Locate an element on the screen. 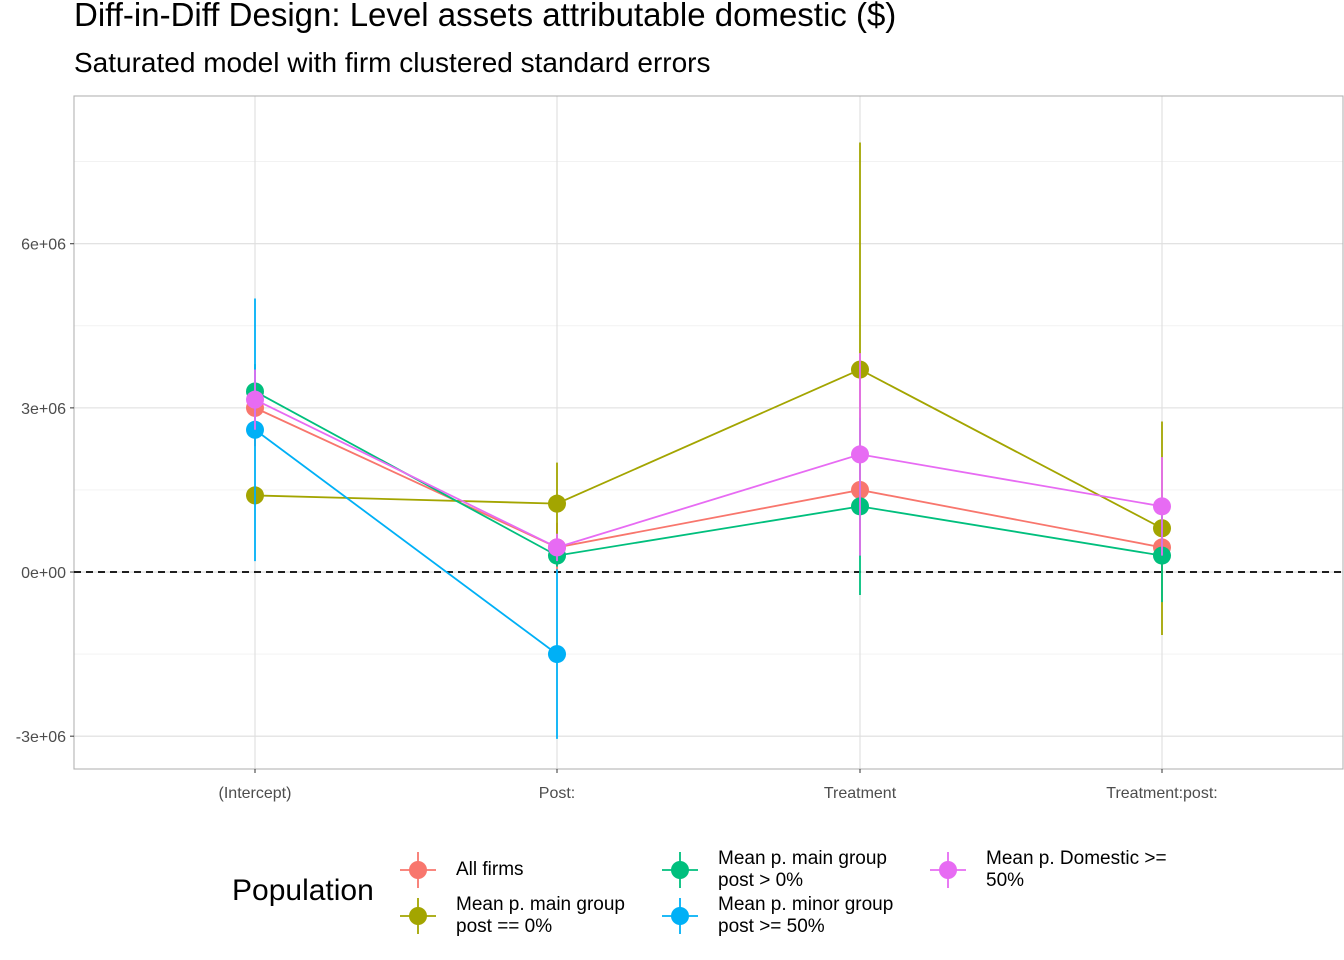 The width and height of the screenshot is (1344, 960). legend-label: All firms is located at coordinates (490, 869).